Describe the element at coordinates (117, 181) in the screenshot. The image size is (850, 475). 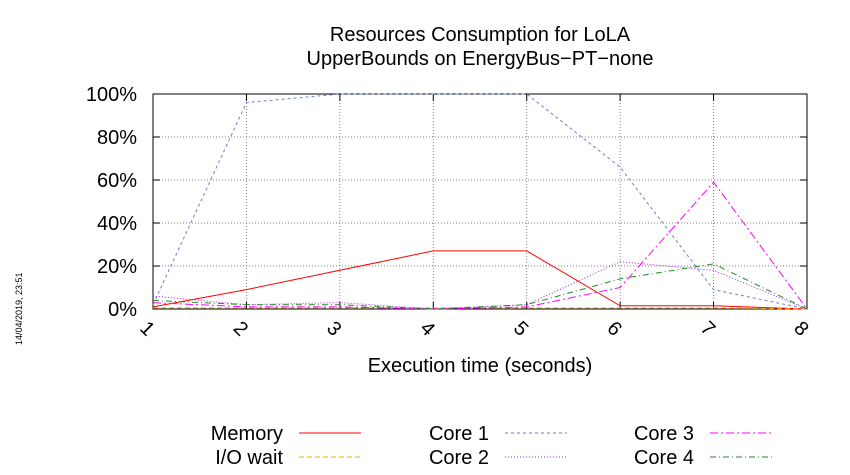
I see `y-tick-label: 60%` at that location.